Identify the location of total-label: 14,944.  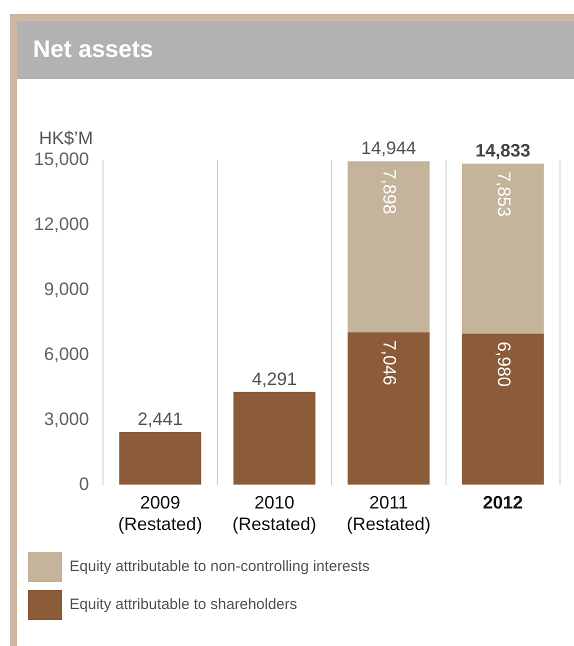
(388, 148).